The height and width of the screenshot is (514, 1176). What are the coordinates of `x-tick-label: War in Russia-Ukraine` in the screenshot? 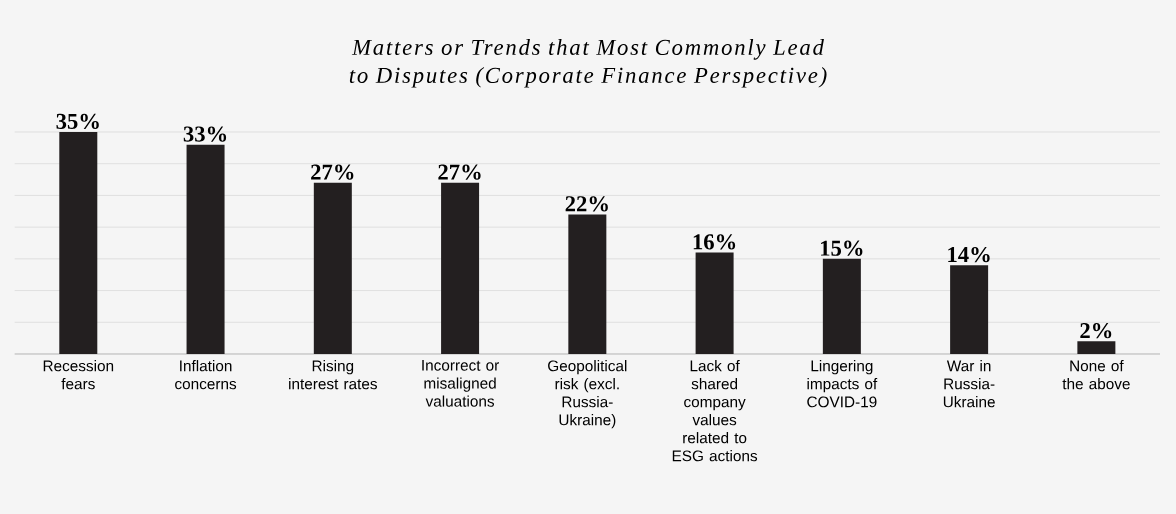 It's located at (969, 384).